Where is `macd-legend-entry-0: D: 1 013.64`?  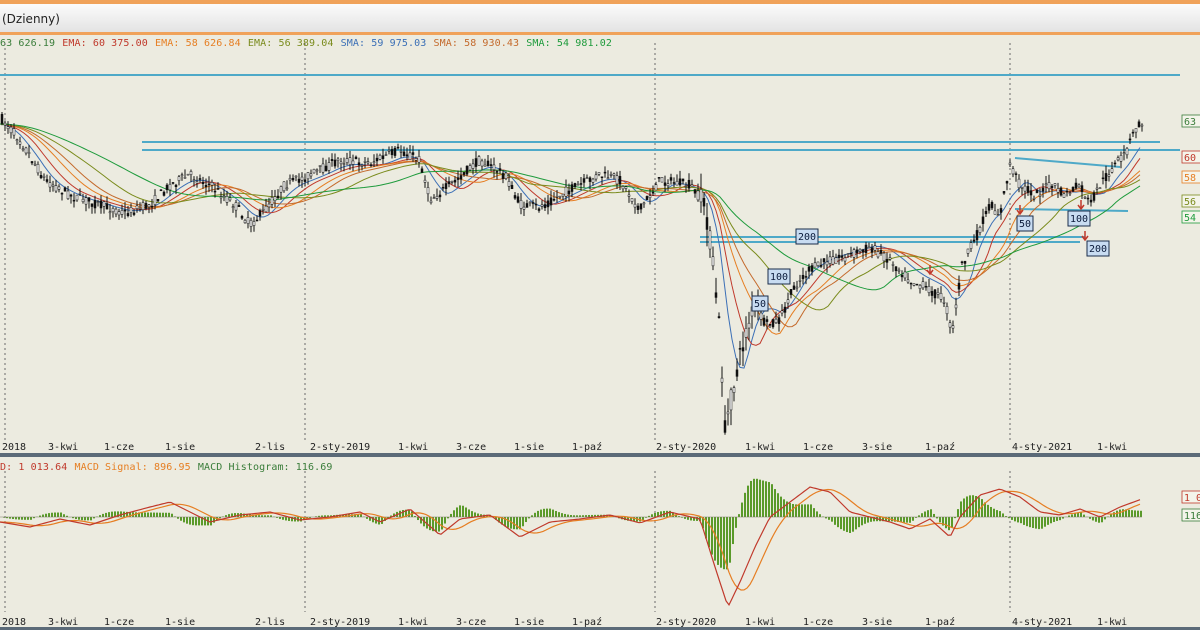
macd-legend-entry-0: D: 1 013.64 is located at coordinates (37, 467).